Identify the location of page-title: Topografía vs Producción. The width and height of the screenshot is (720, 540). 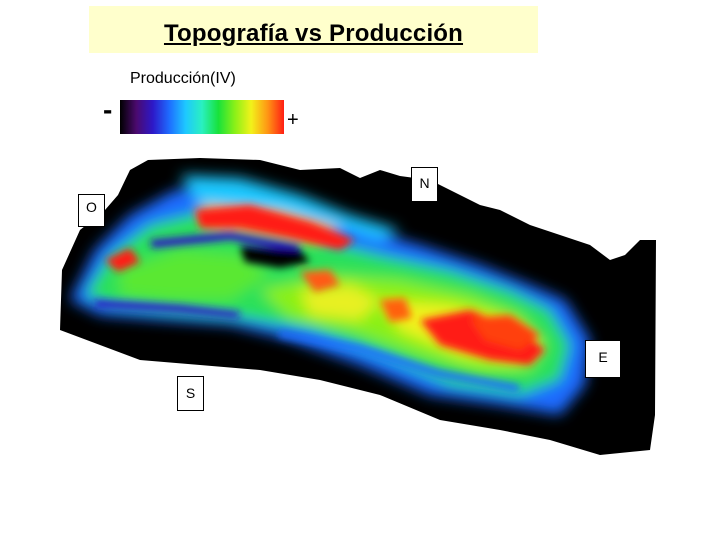
(313, 33).